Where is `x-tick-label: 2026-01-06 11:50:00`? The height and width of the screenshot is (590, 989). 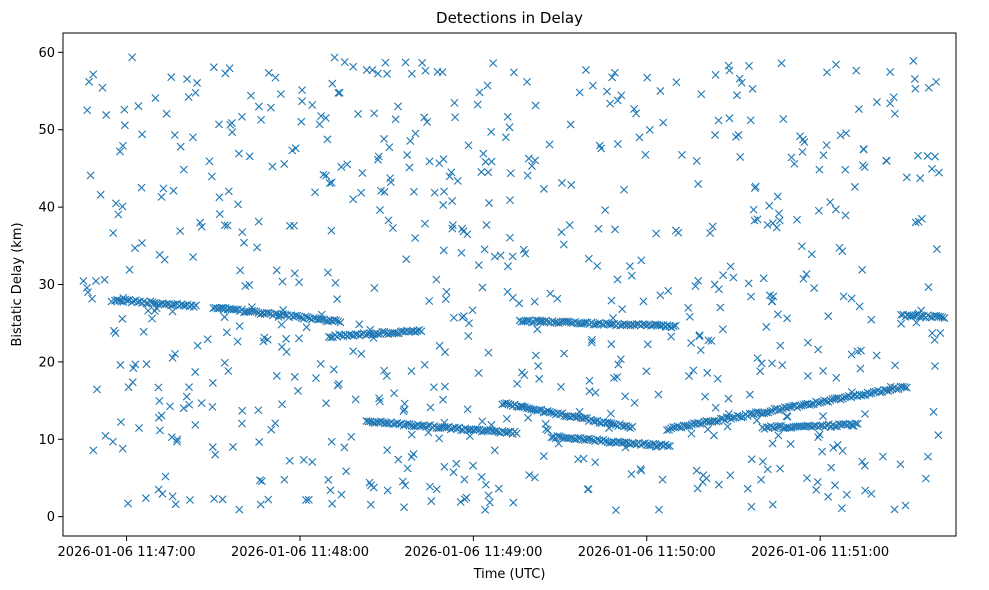 x-tick-label: 2026-01-06 11:50:00 is located at coordinates (647, 552).